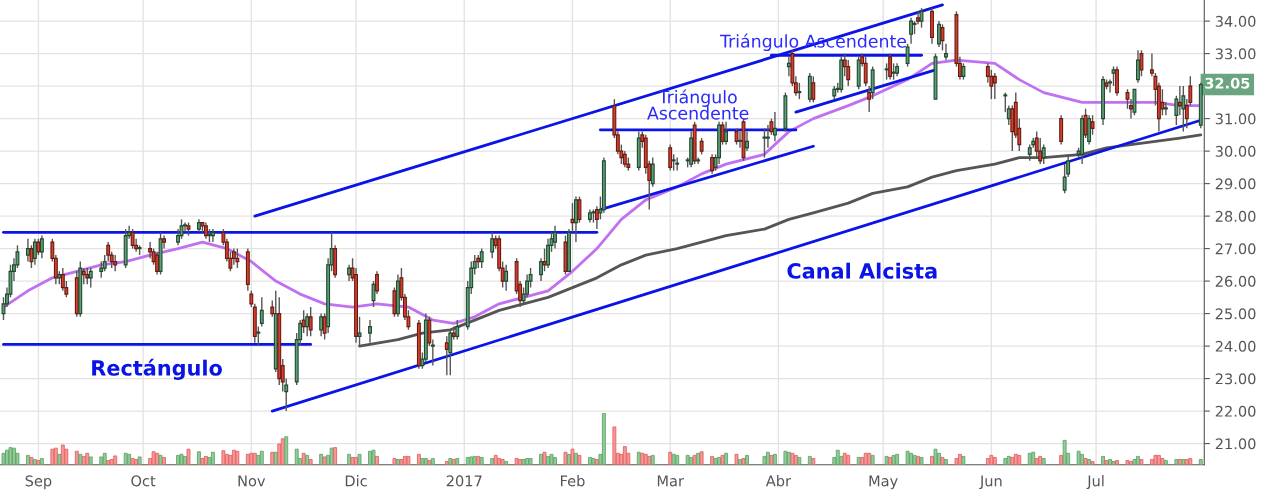 This screenshot has width=1288, height=497. What do you see at coordinates (356, 481) in the screenshot?
I see `x-tick-label: Dic` at bounding box center [356, 481].